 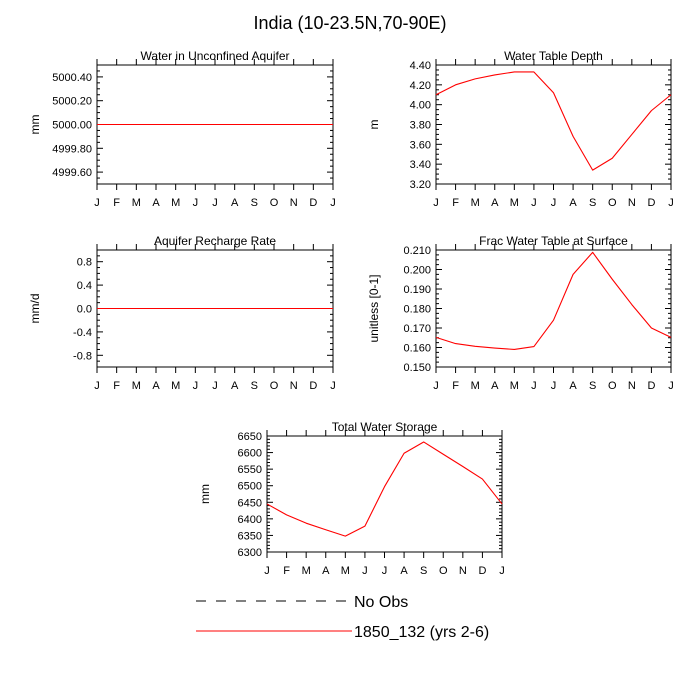 What do you see at coordinates (250, 437) in the screenshot?
I see `y-tick-label: 6650` at bounding box center [250, 437].